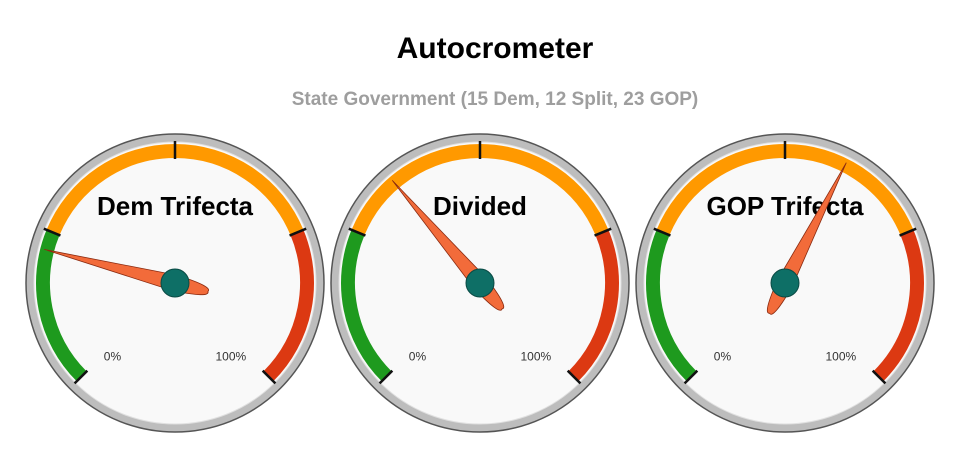 The image size is (959, 466). What do you see at coordinates (175, 206) in the screenshot?
I see `gauge-label: Dem Trifecta` at bounding box center [175, 206].